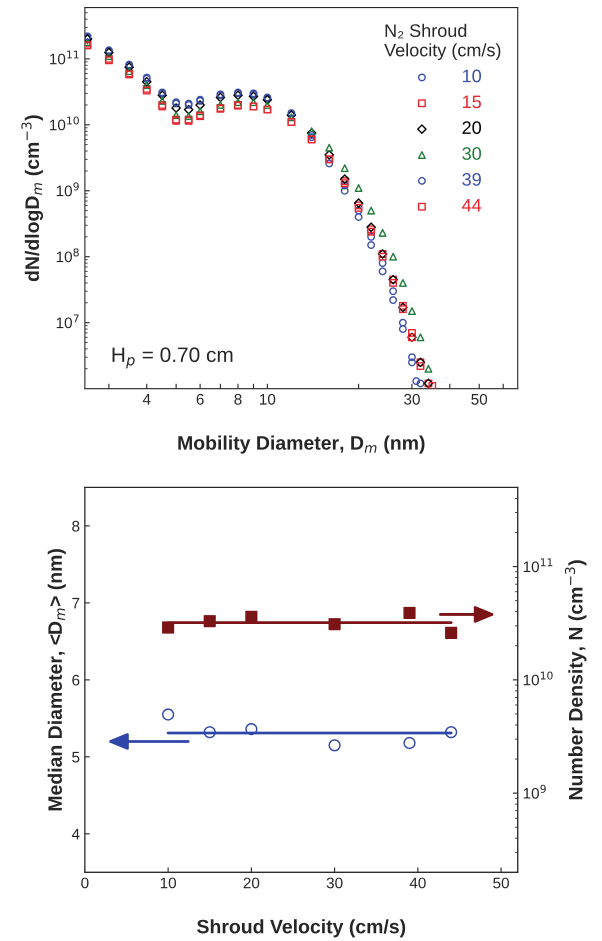 The width and height of the screenshot is (602, 941). What do you see at coordinates (471, 179) in the screenshot?
I see `legend-label: 39` at bounding box center [471, 179].